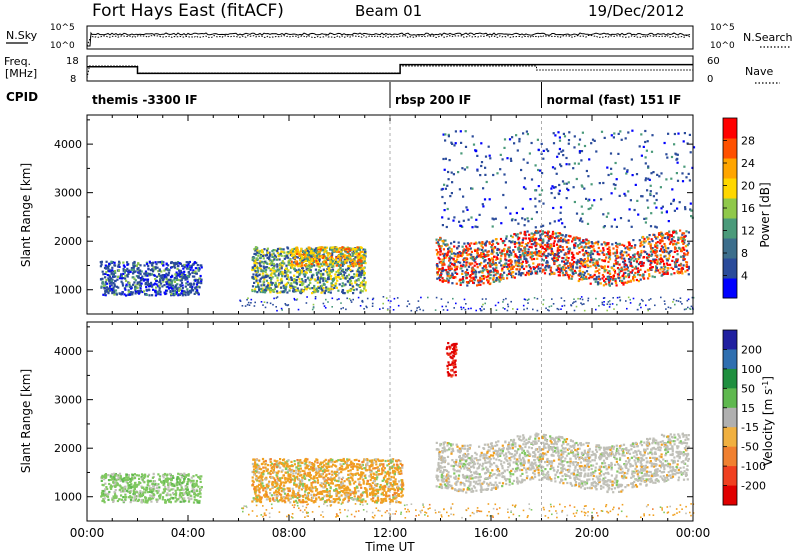  I want to click on power-colorbar-cell, so click(730, 128).